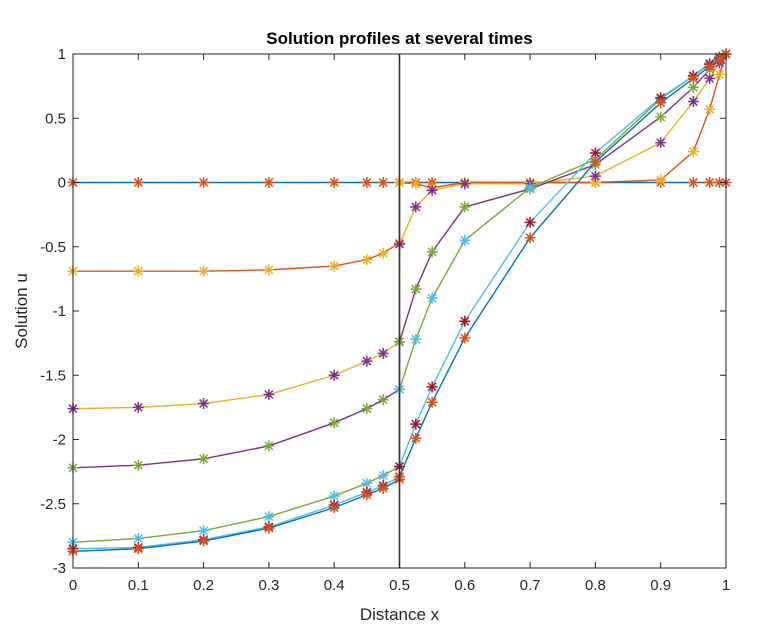  Describe the element at coordinates (399, 38) in the screenshot. I see `chart-title: Solution profiles at several times` at that location.